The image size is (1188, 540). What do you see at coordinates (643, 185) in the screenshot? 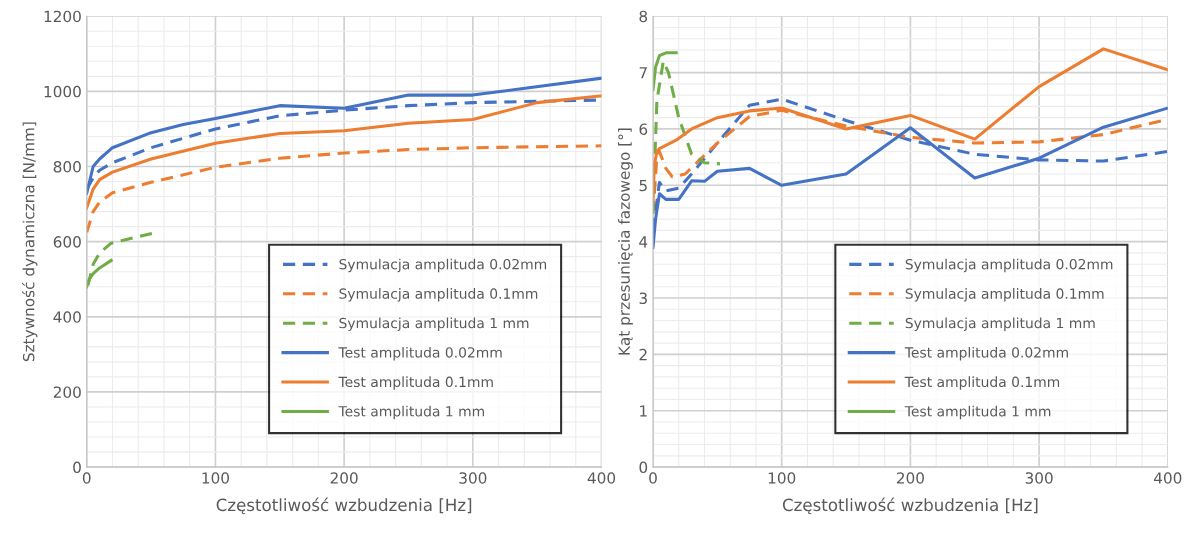
I see `y-tick-label: 5` at bounding box center [643, 185].